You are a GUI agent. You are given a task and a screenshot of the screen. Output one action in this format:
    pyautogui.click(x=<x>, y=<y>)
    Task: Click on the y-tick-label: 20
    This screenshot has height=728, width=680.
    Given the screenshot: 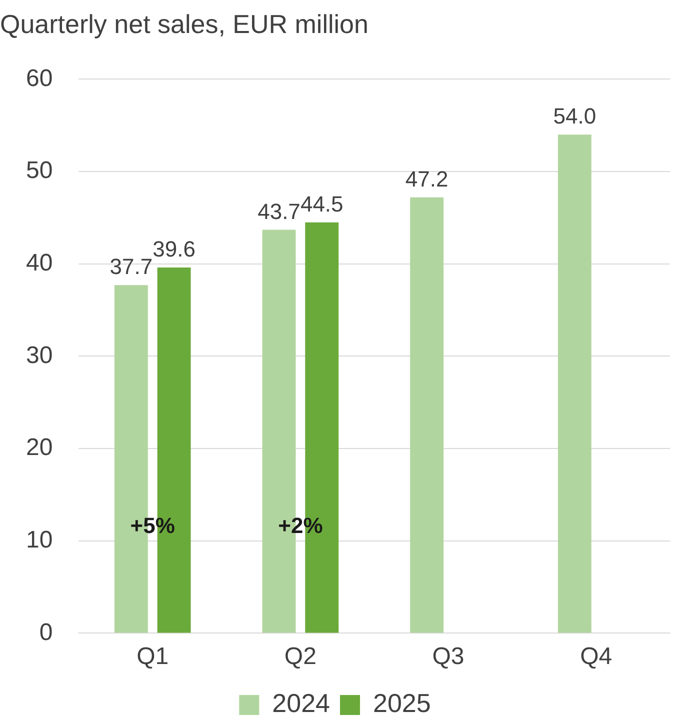 What is the action you would take?
    pyautogui.click(x=39, y=448)
    